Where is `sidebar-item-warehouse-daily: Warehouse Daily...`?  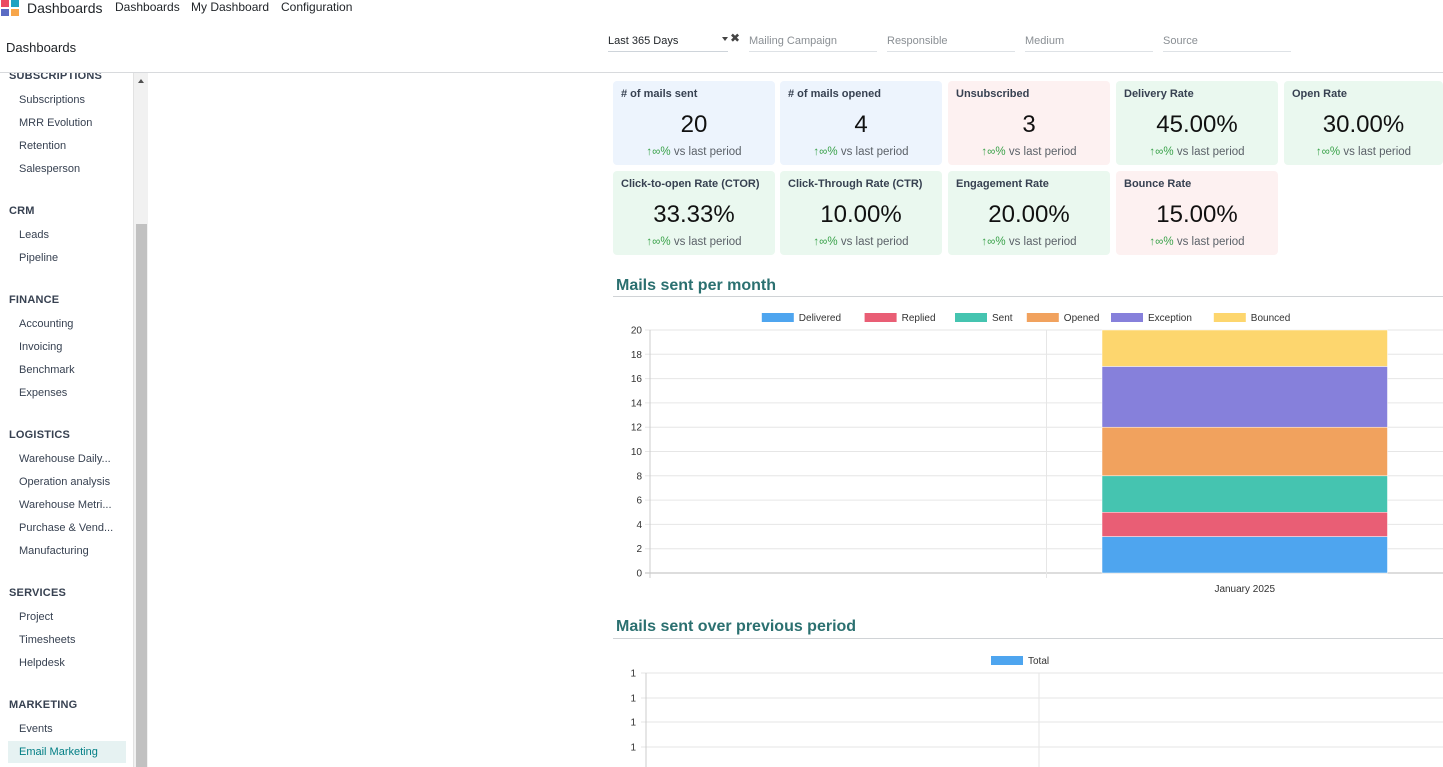
sidebar-item-warehouse-daily: Warehouse Daily... is located at coordinates (65, 459).